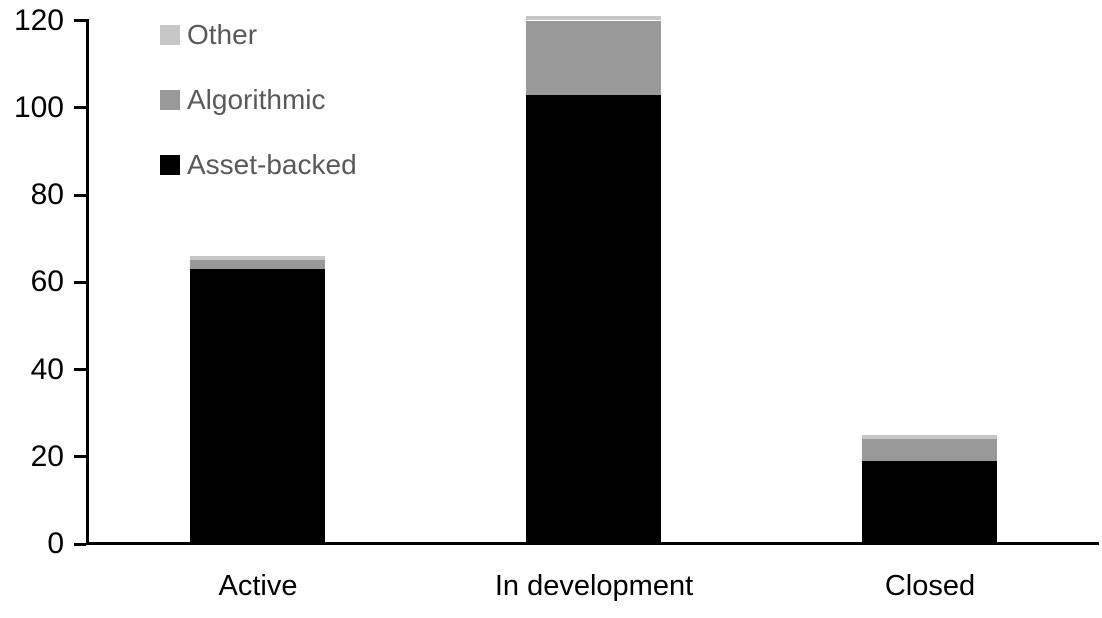 Image resolution: width=1102 pixels, height=618 pixels. I want to click on x-category-label: Active, so click(258, 586).